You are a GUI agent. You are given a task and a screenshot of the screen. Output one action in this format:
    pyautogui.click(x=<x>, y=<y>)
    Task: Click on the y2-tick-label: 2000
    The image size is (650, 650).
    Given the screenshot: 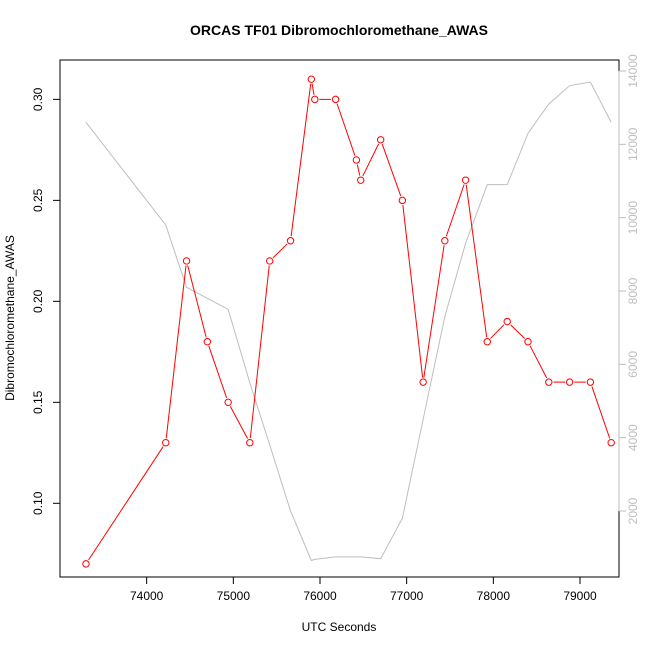 What is the action you would take?
    pyautogui.click(x=633, y=510)
    